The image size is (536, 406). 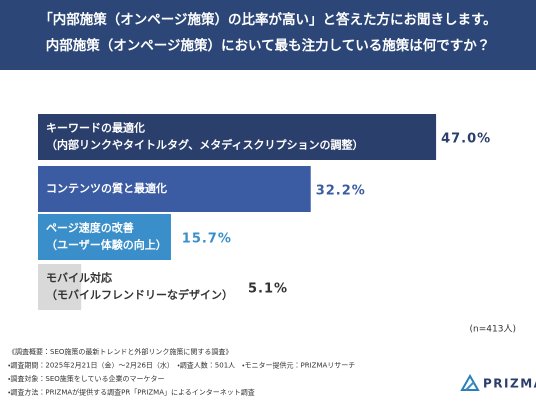 What do you see at coordinates (204, 145) in the screenshot?
I see `category-label: （内部リンクやタイトルタグ、メタディスクリプションの調整）` at bounding box center [204, 145].